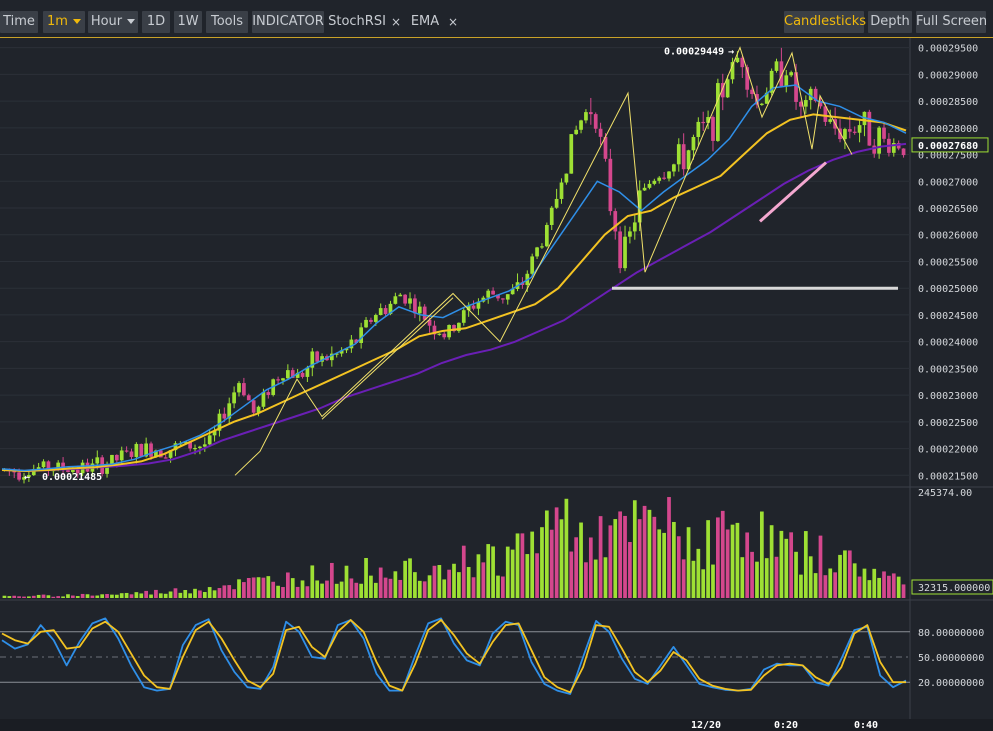 The image size is (993, 731). I want to click on close-ema-icon: ×, so click(453, 22).